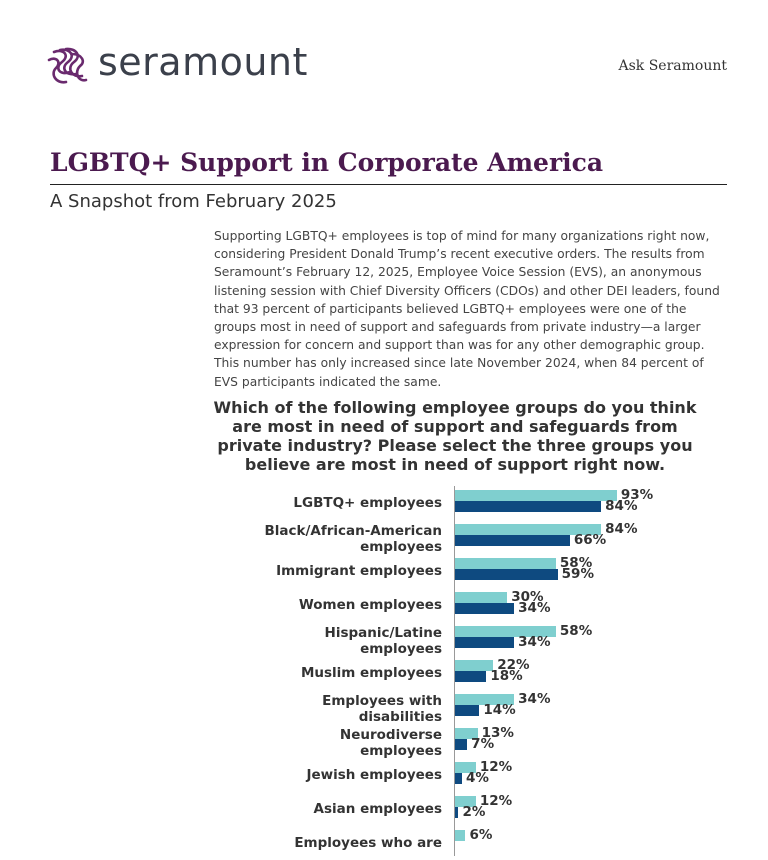 The image size is (768, 860). I want to click on bar-row: Employees with disabilities 34% 14%, so click(384, 707).